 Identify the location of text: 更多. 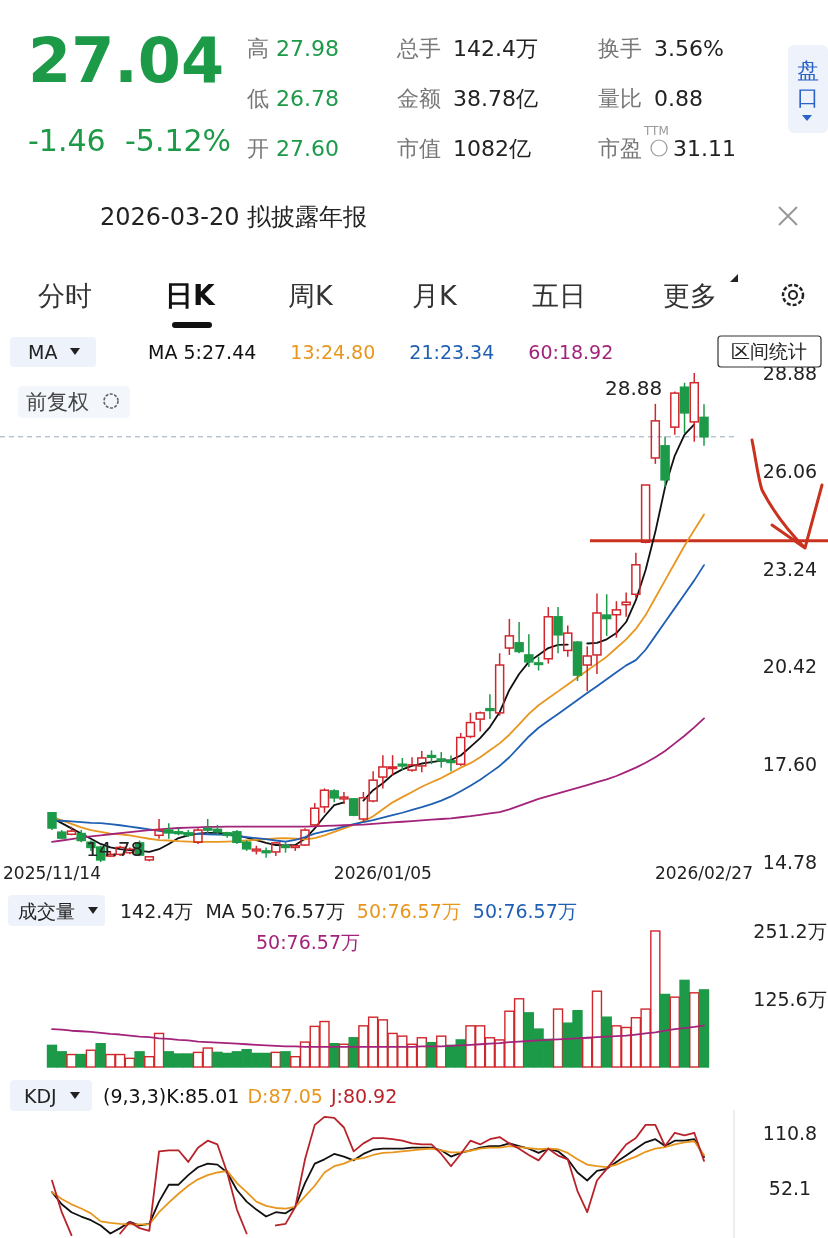
(690, 295).